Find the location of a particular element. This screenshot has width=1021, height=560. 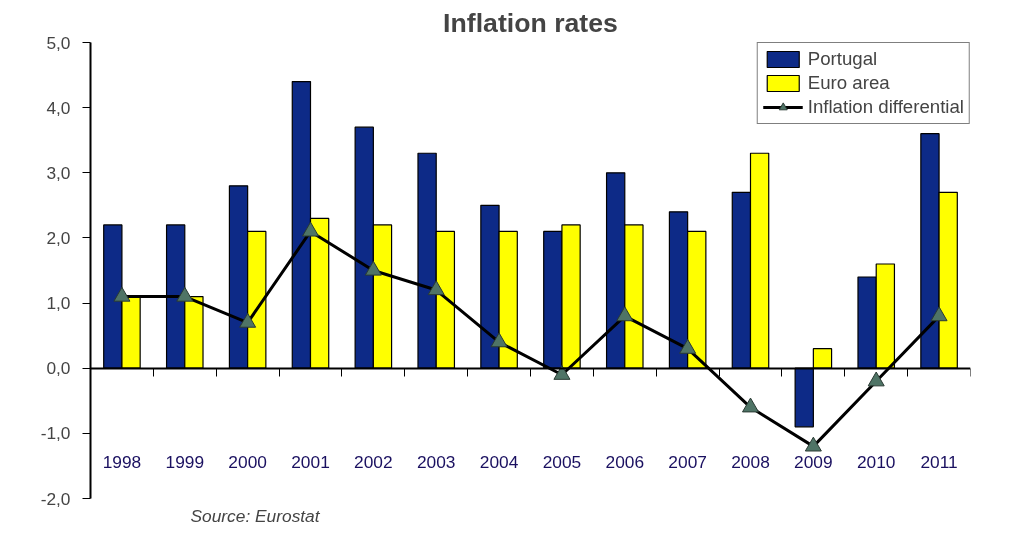

x-tick-label: 2011 is located at coordinates (939, 462).